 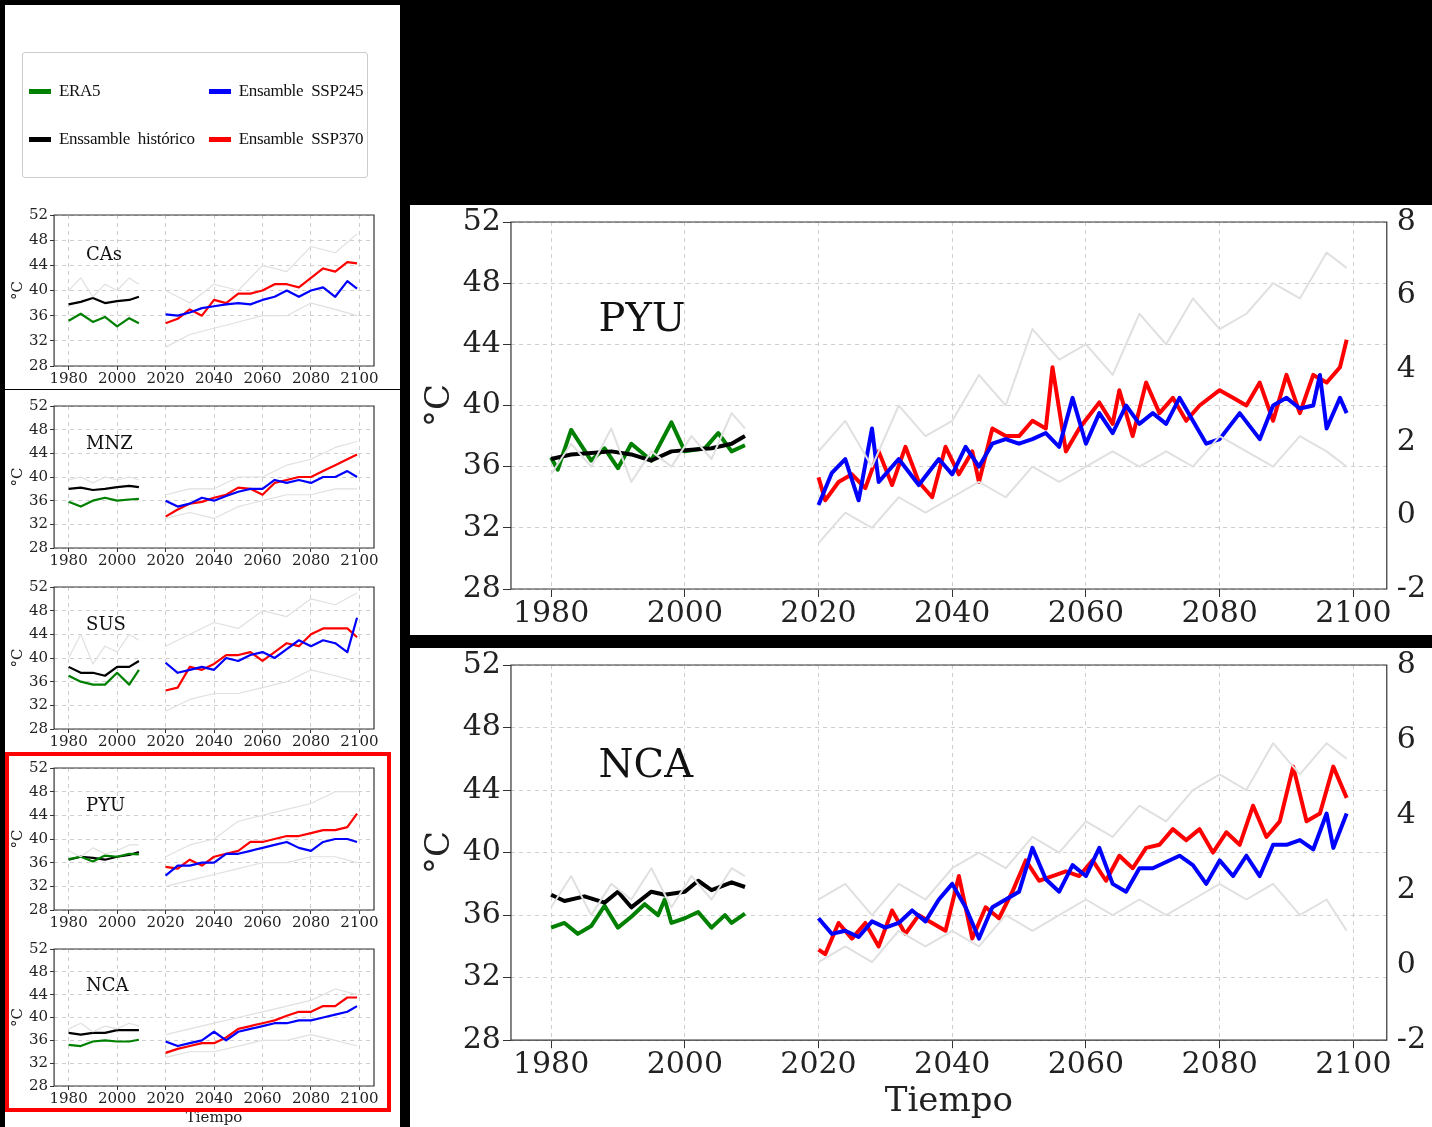 I want to click on annotation: MNZ, so click(x=109, y=443).